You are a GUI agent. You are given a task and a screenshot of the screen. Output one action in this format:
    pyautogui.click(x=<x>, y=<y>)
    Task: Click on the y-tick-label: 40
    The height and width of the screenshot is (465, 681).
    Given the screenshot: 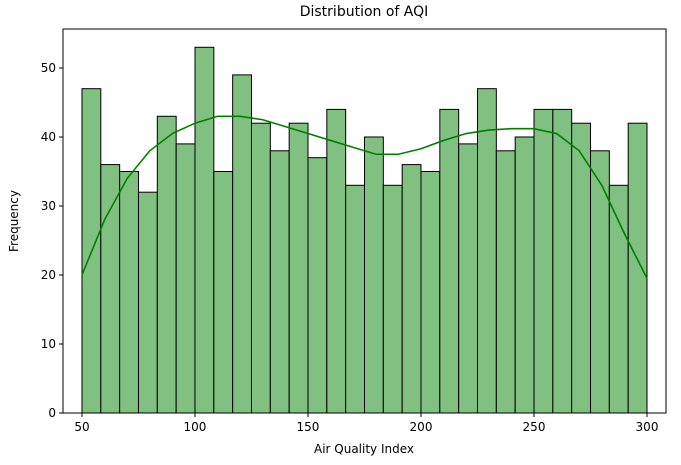 What is the action you would take?
    pyautogui.click(x=48, y=137)
    